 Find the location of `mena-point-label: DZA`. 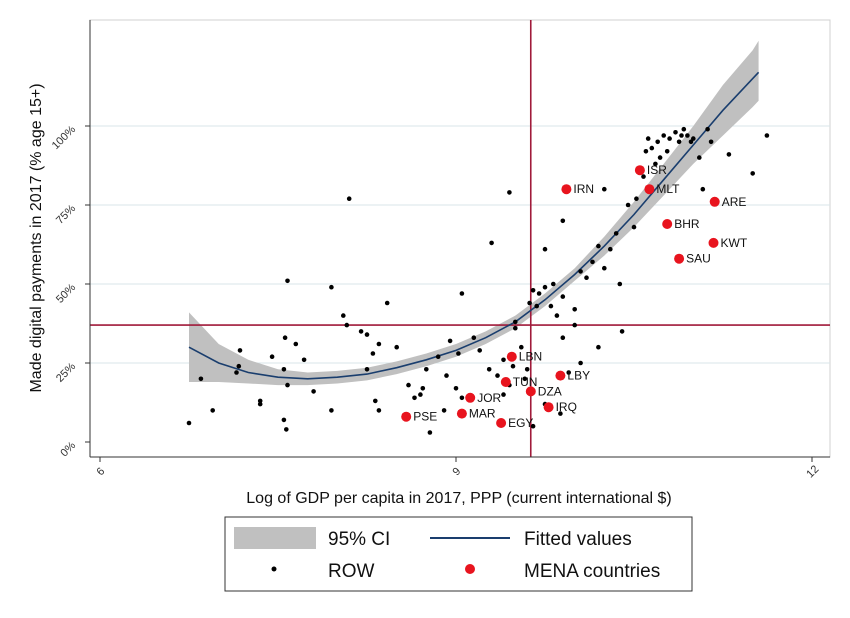

mena-point-label: DZA is located at coordinates (550, 391).